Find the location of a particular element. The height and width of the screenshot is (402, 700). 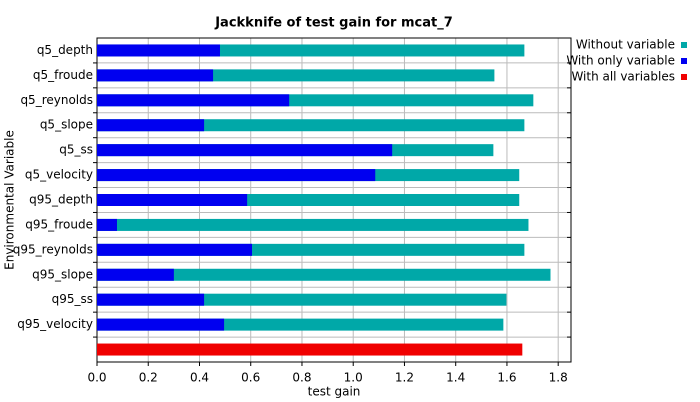

x-tick-label: 0.6 is located at coordinates (250, 378).